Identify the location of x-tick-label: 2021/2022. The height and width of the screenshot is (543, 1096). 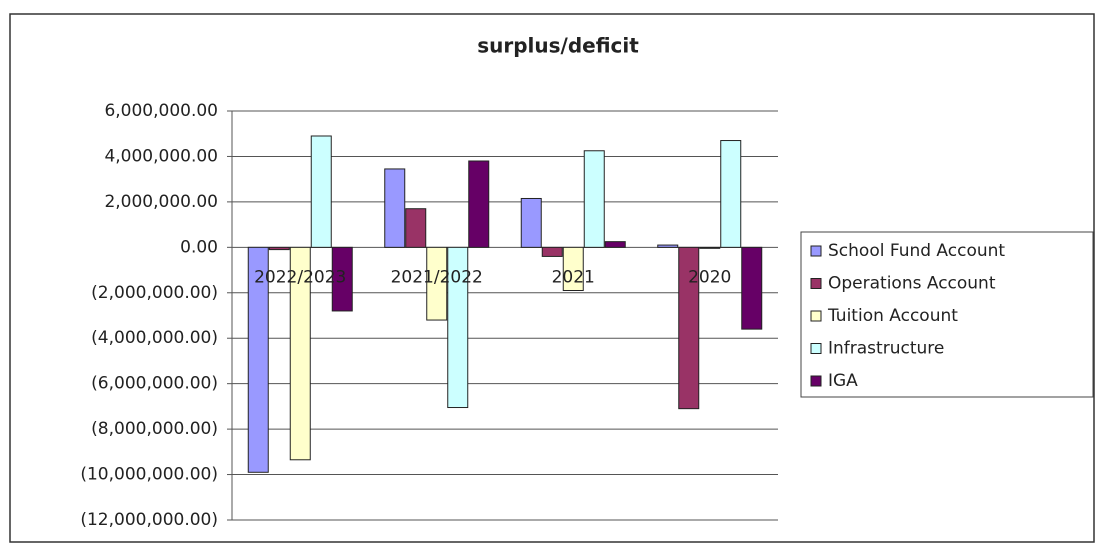
(437, 277).